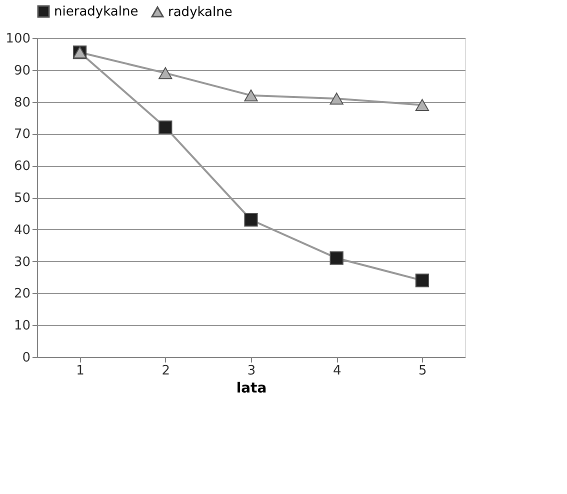  What do you see at coordinates (337, 371) in the screenshot?
I see `x-tick-label: 4` at bounding box center [337, 371].